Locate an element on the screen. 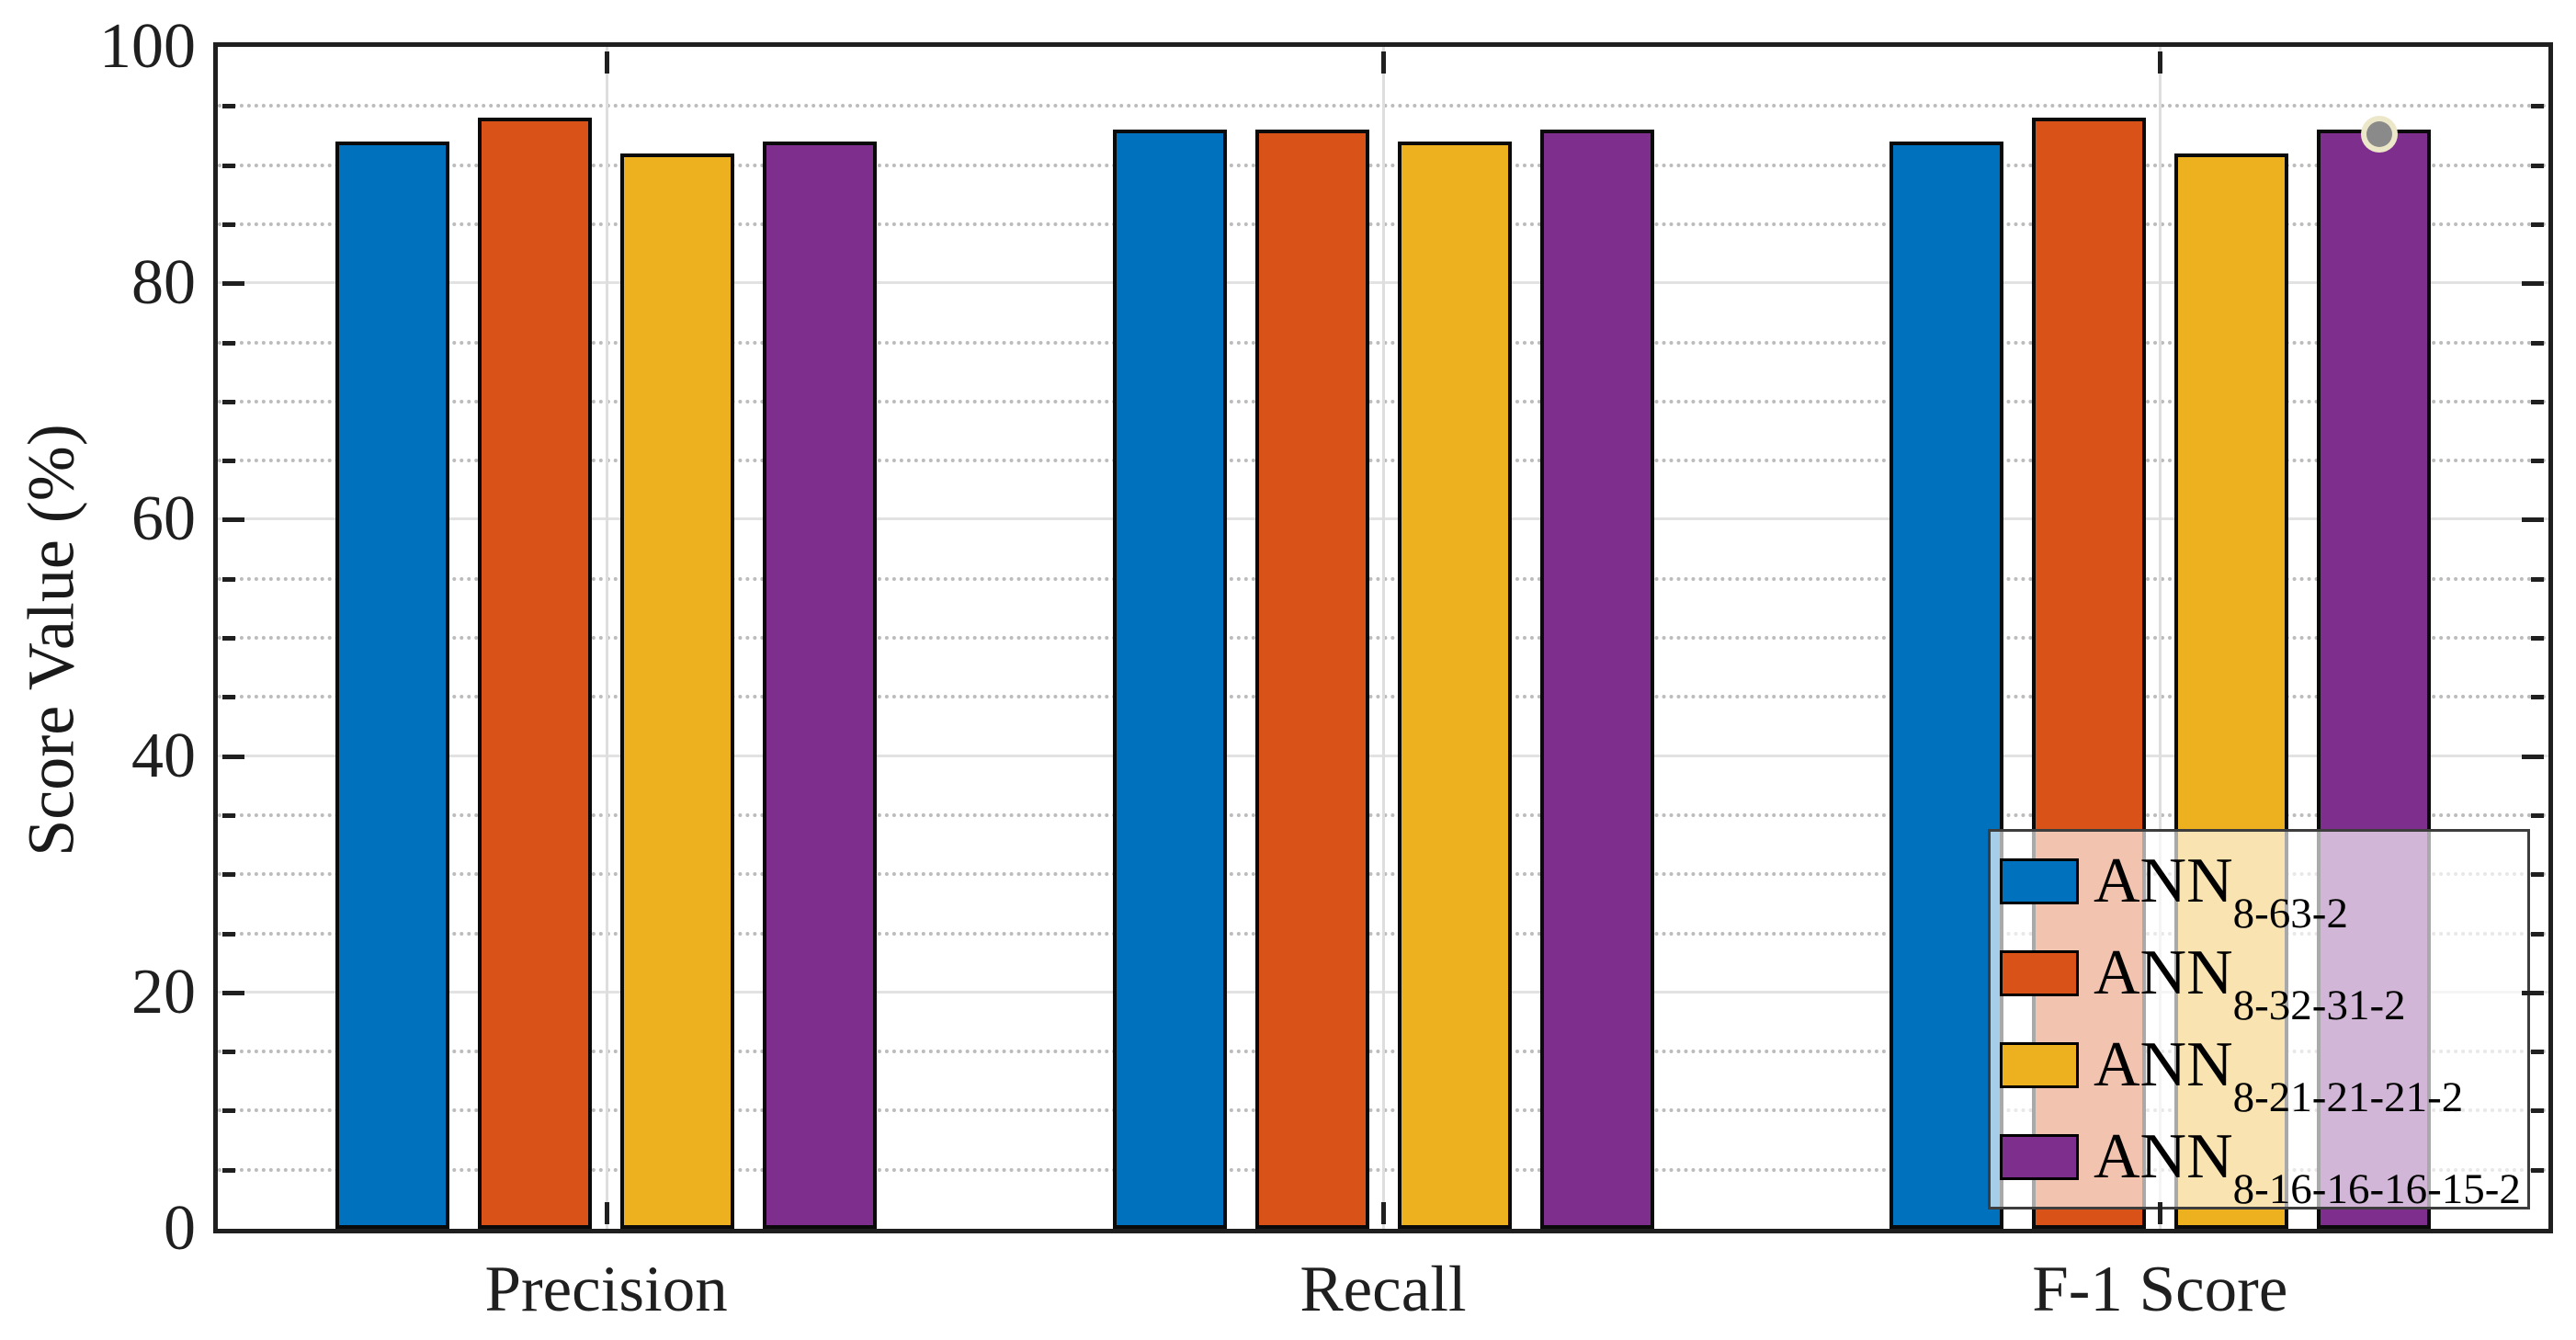 This screenshot has height=1340, width=2576. legend-item: ANN8-63-2 is located at coordinates (2259, 891).